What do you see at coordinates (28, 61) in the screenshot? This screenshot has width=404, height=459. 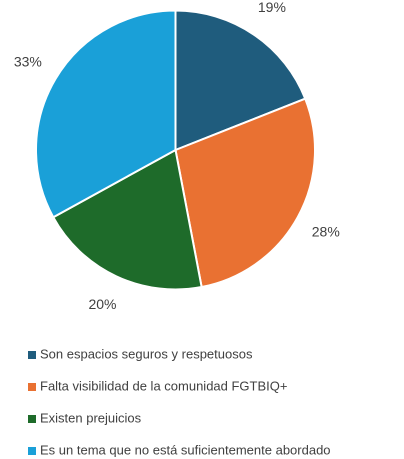 I see `data-label: 33%` at bounding box center [28, 61].